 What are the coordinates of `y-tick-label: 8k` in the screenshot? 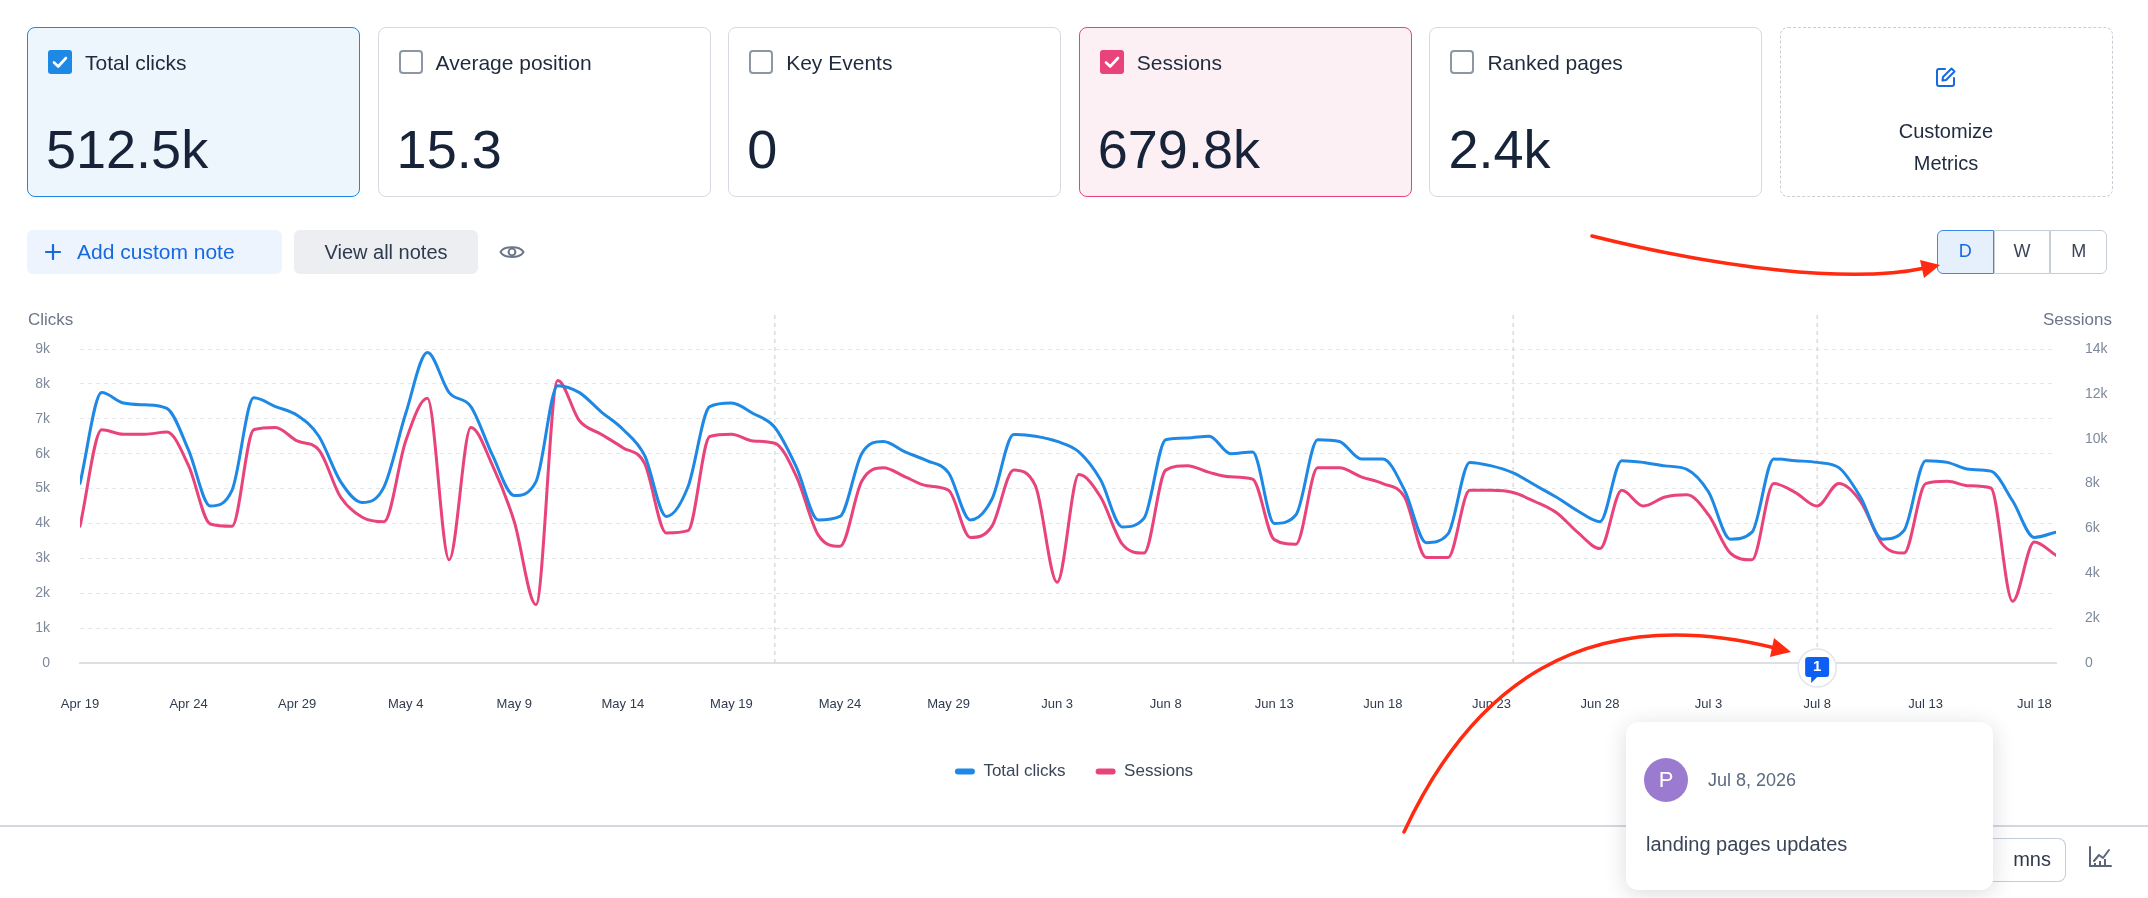 It's located at (43, 382).